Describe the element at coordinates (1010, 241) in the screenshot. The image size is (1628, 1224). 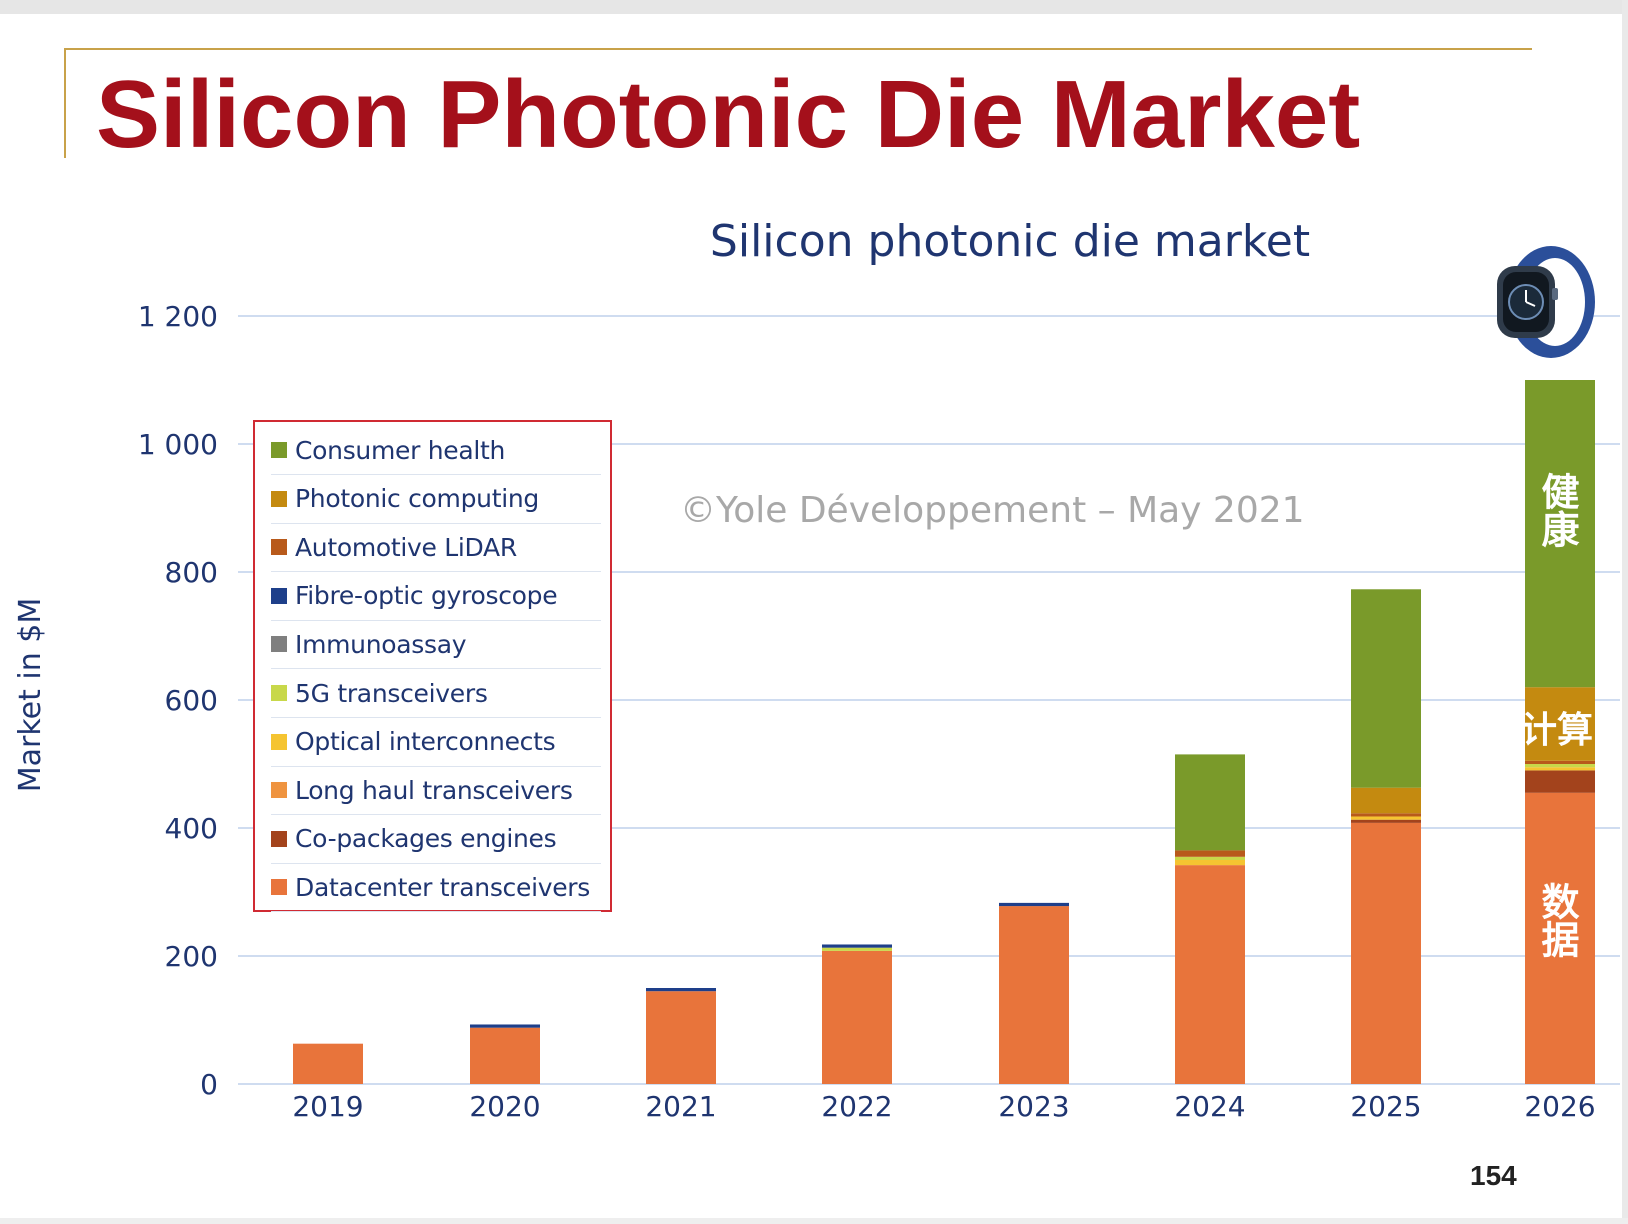
I see `chart-title: Silicon photonic die market` at that location.